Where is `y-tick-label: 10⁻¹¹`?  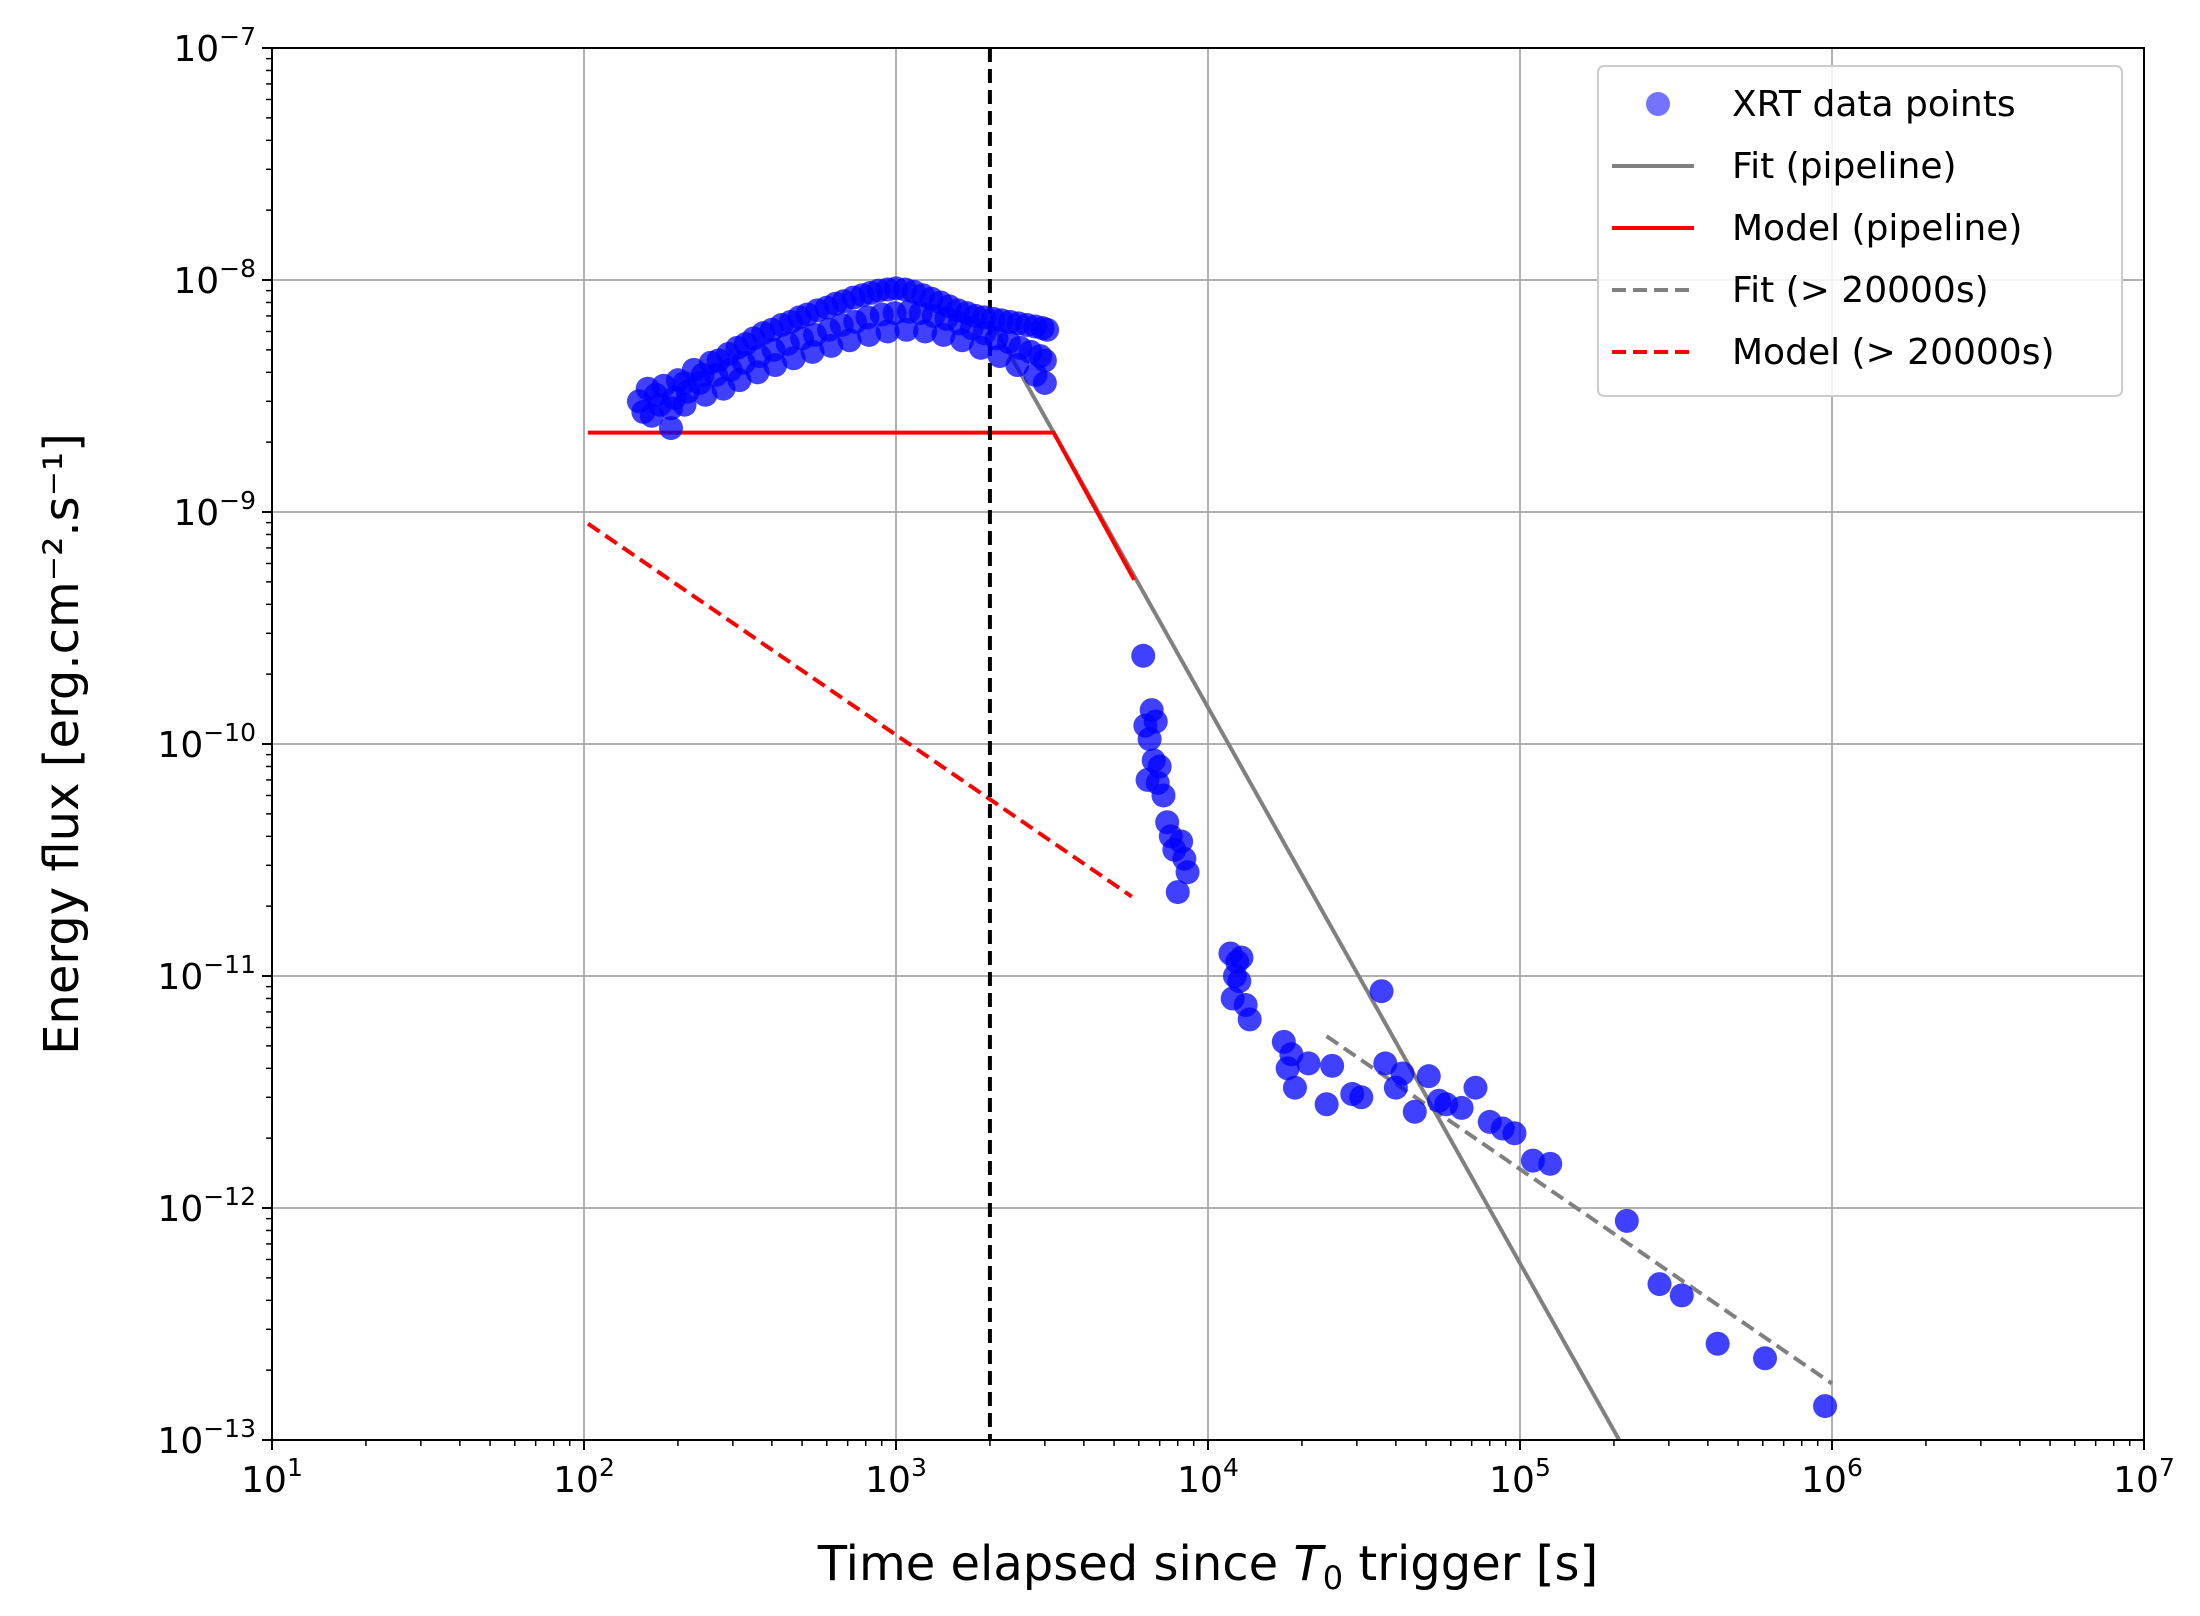 y-tick-label: 10⁻¹¹ is located at coordinates (206, 974).